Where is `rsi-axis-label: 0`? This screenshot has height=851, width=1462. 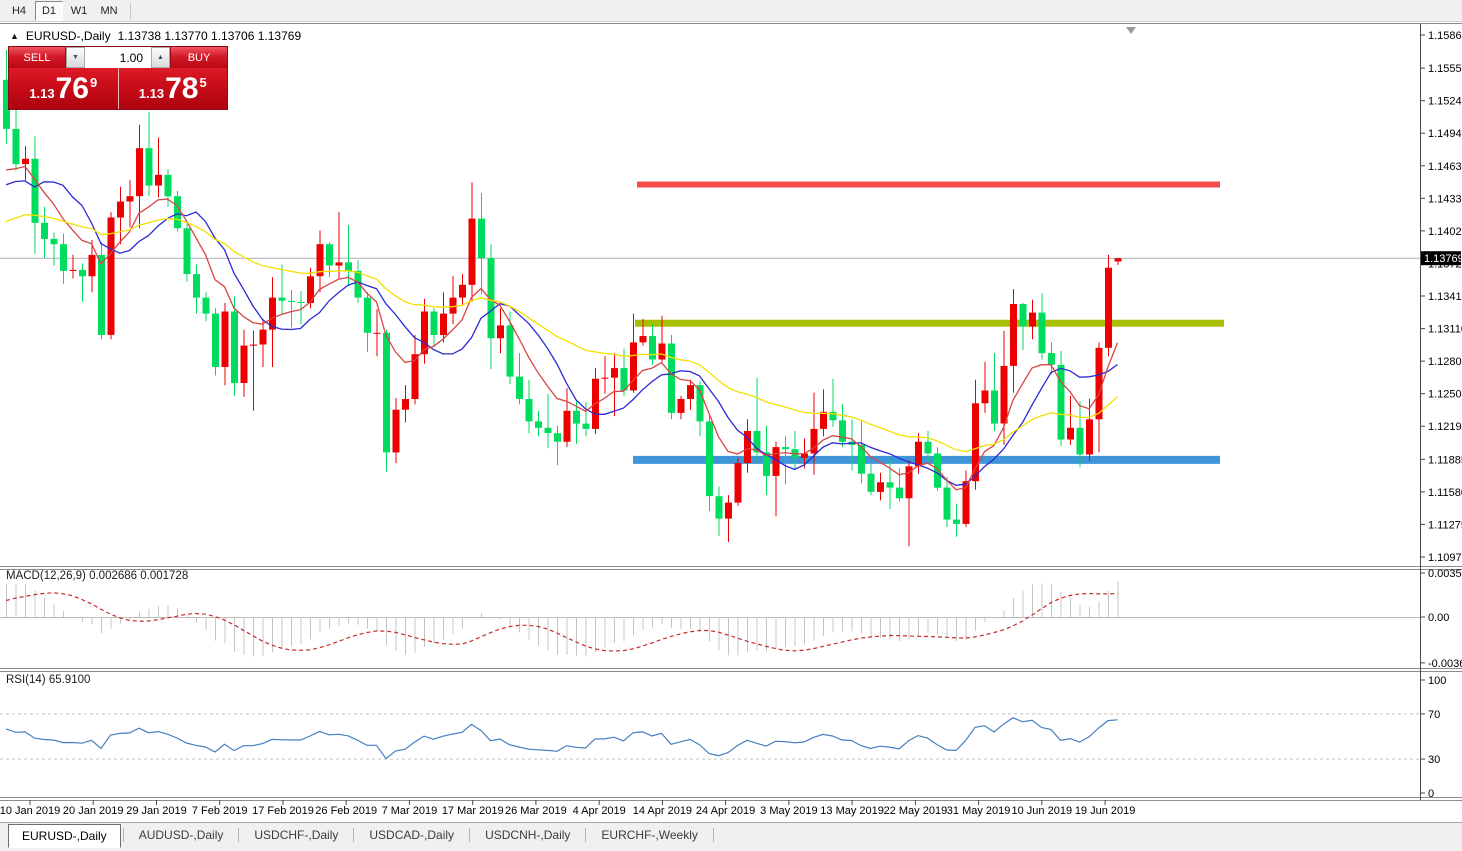
rsi-axis-label: 0 is located at coordinates (1431, 794).